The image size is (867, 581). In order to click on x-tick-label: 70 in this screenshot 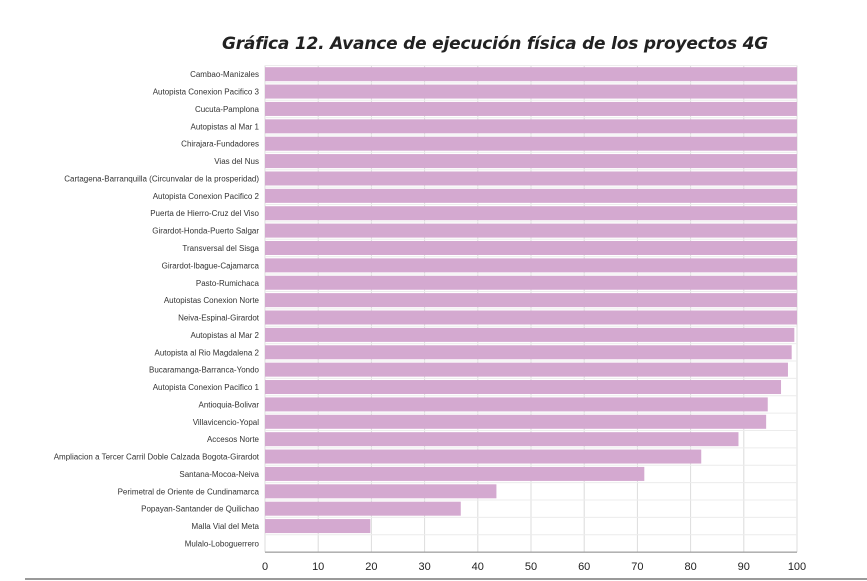, I will do `click(637, 567)`.